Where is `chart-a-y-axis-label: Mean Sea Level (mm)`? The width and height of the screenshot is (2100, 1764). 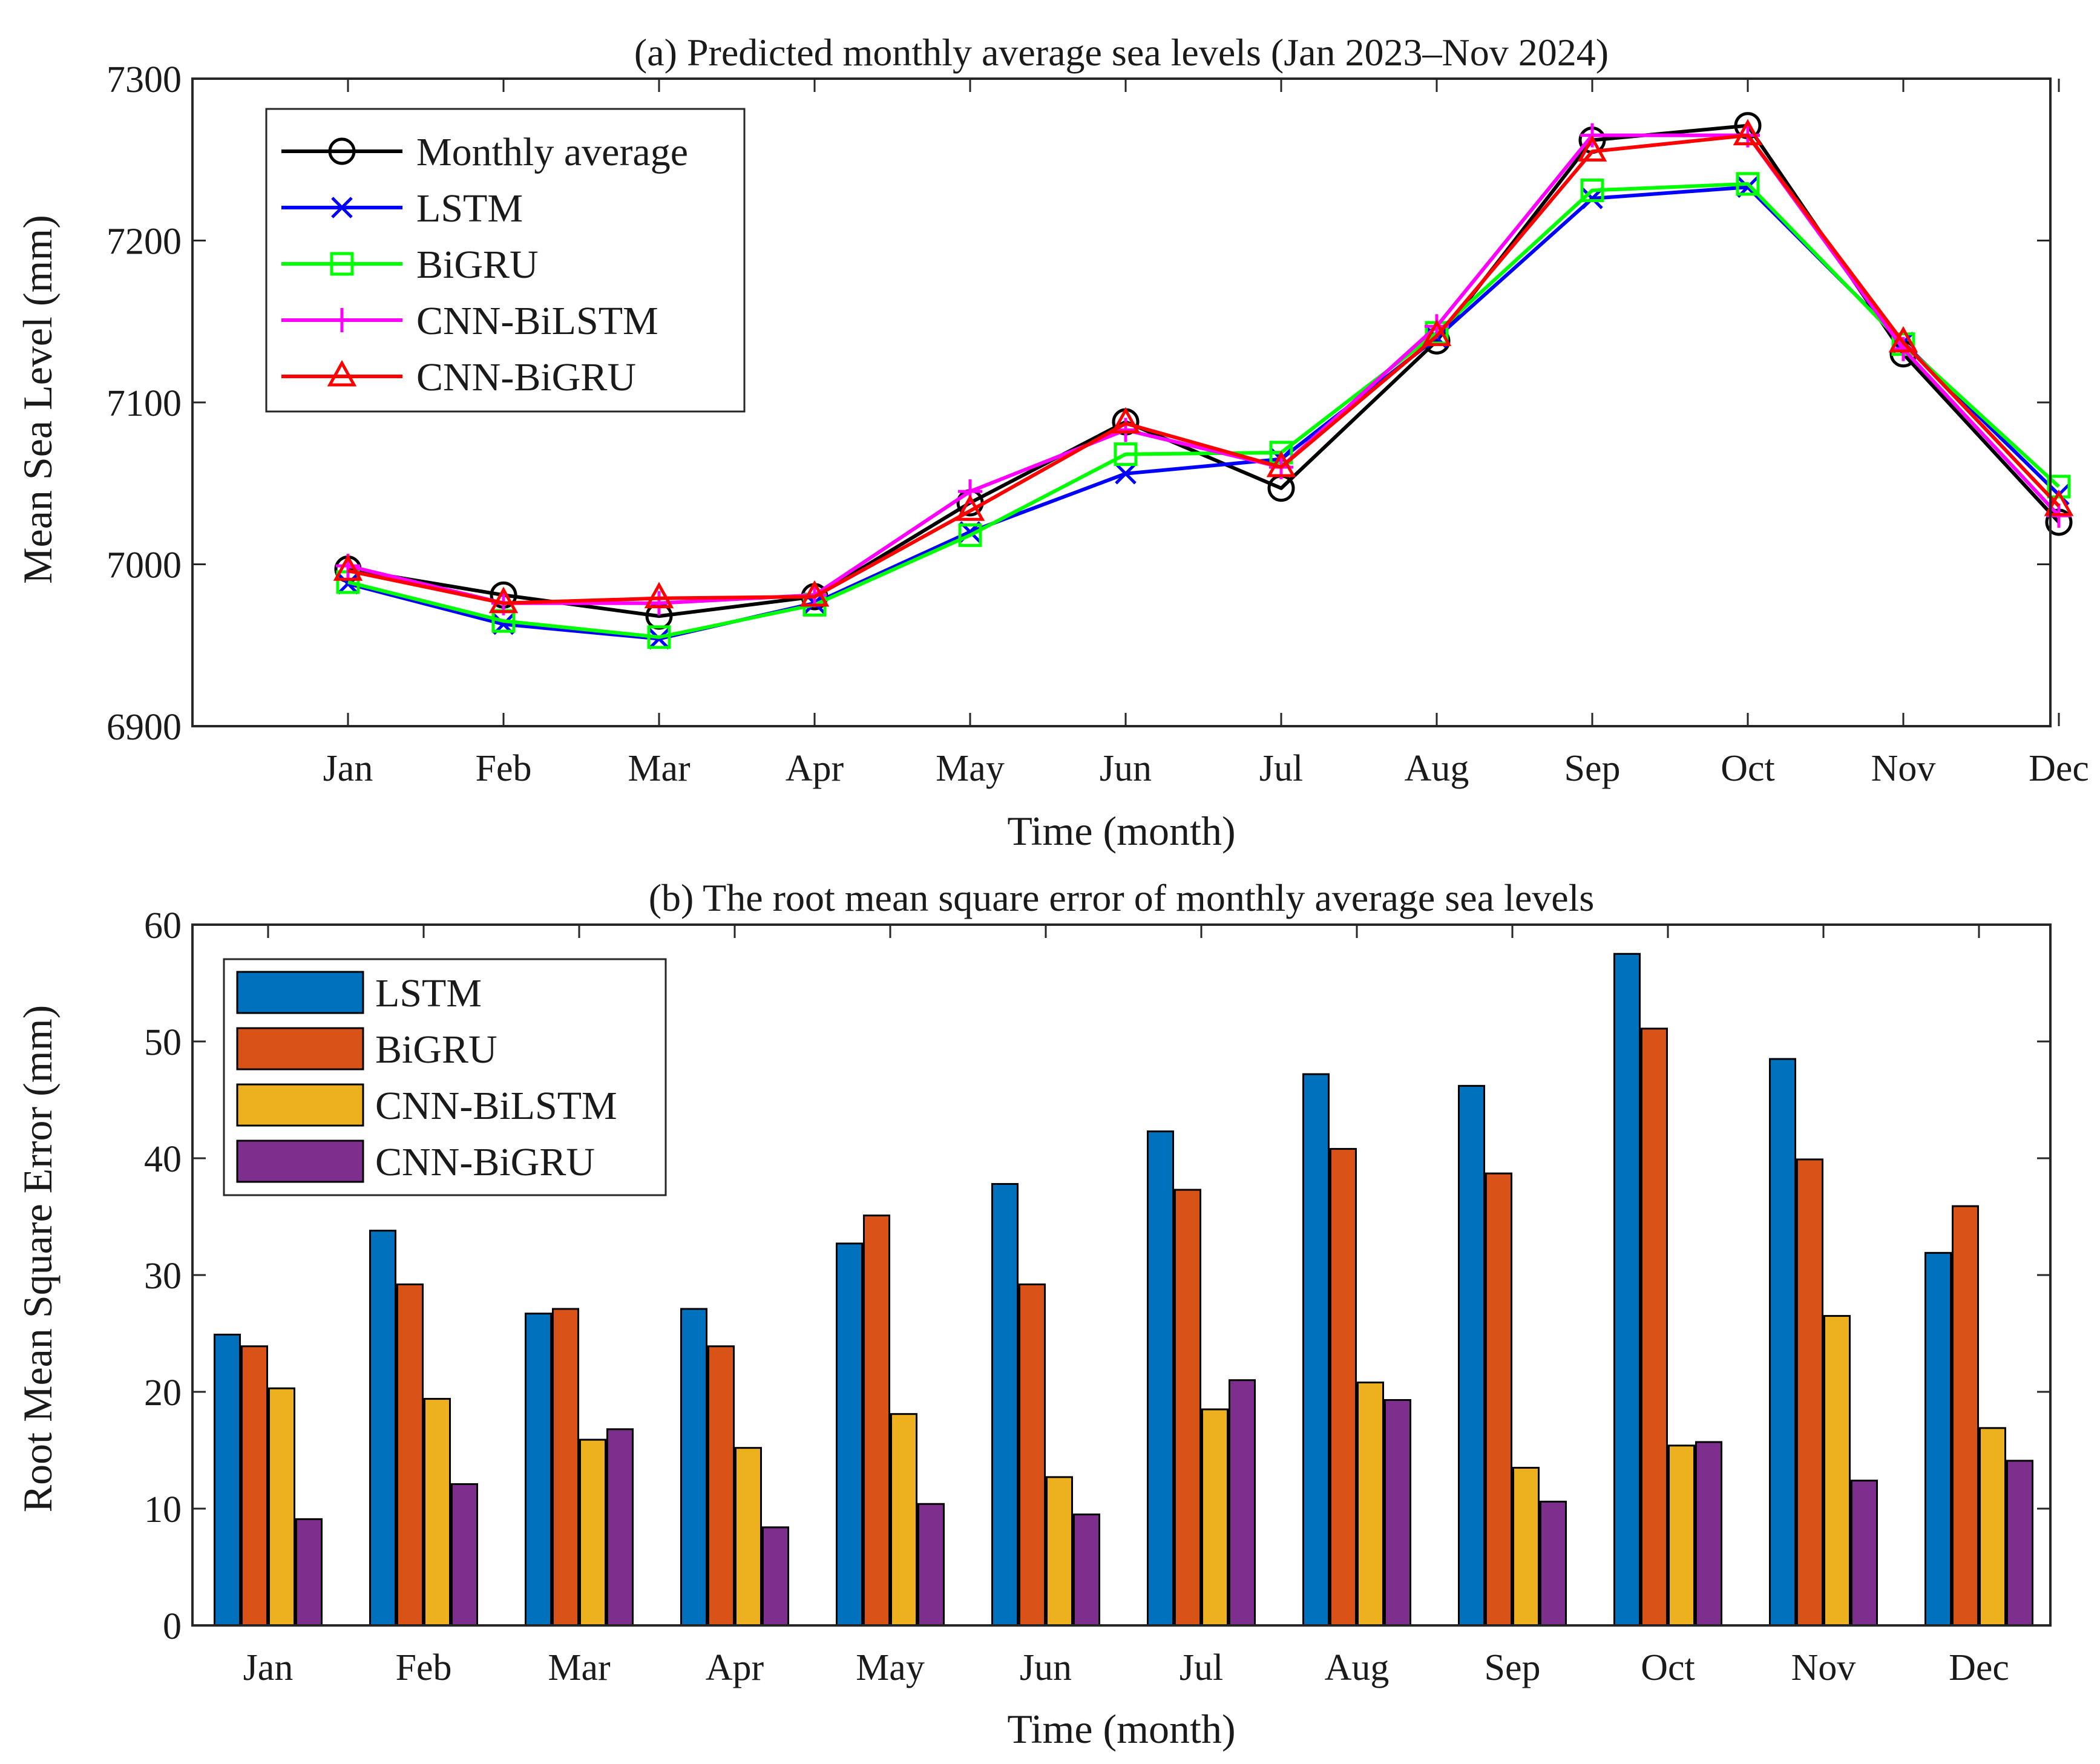
chart-a-y-axis-label: Mean Sea Level (mm) is located at coordinates (38, 399).